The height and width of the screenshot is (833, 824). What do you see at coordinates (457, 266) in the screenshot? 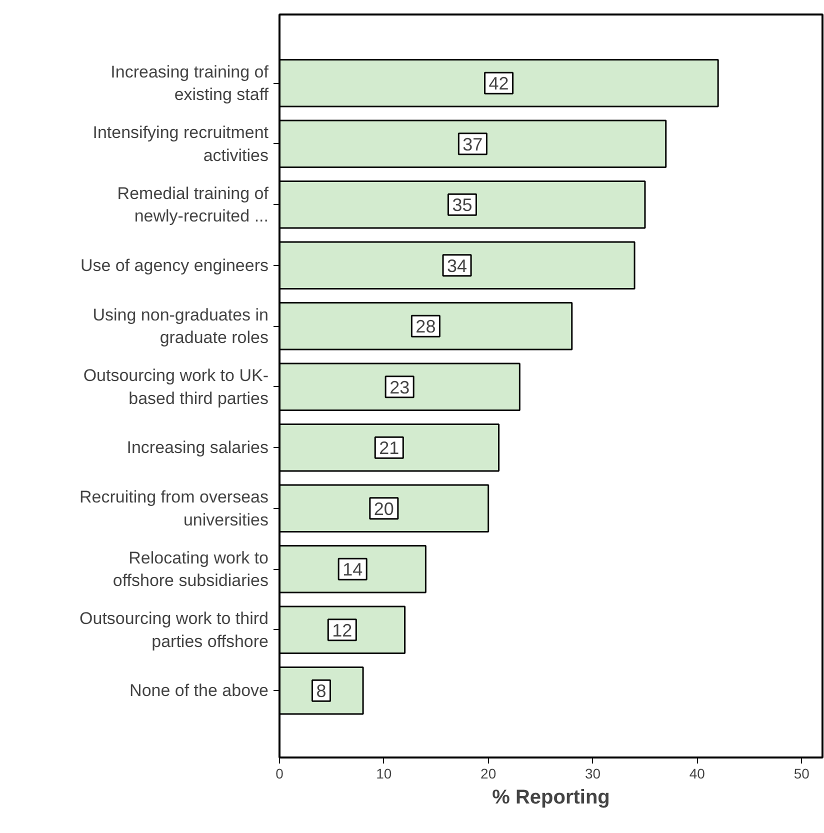
I see `data-label: 34` at bounding box center [457, 266].